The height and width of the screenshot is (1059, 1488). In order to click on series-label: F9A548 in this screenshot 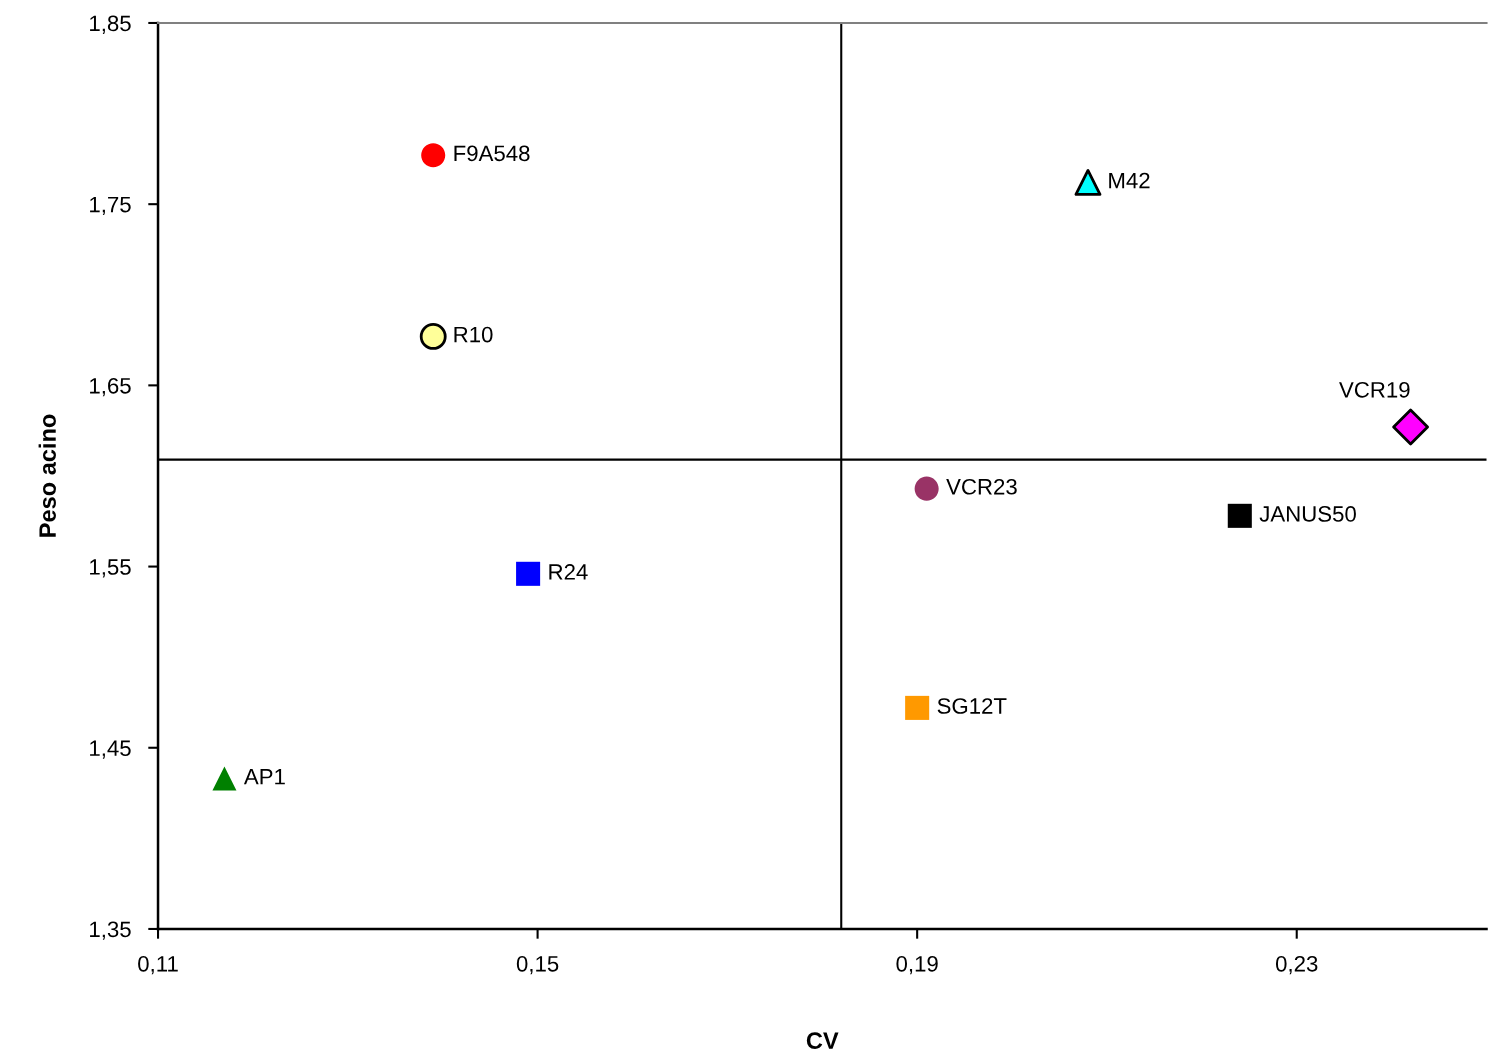, I will do `click(492, 153)`.